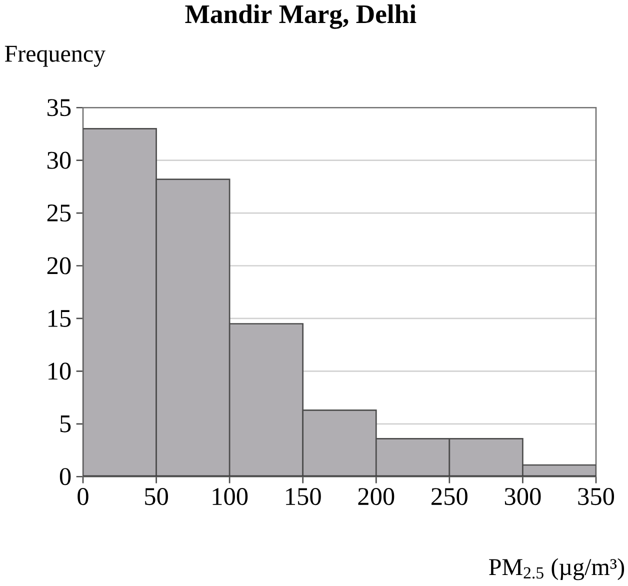 The width and height of the screenshot is (628, 586). Describe the element at coordinates (59, 107) in the screenshot. I see `y-tick-label: 35` at that location.